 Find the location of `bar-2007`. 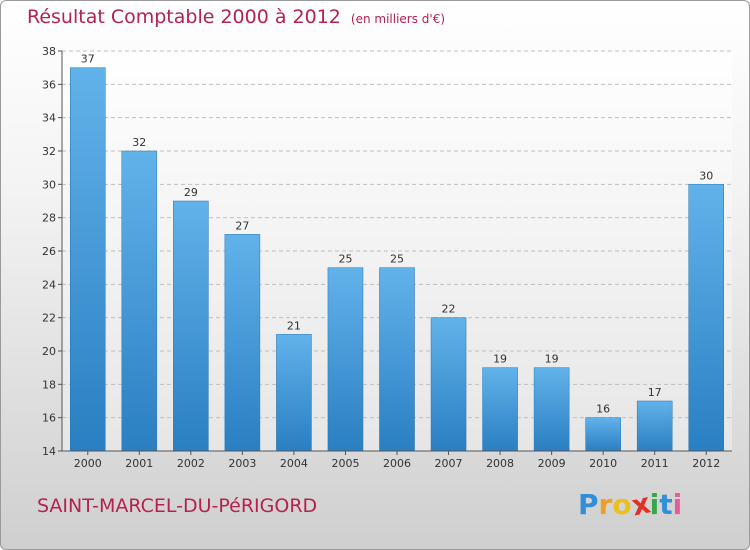

bar-2007 is located at coordinates (448, 384).